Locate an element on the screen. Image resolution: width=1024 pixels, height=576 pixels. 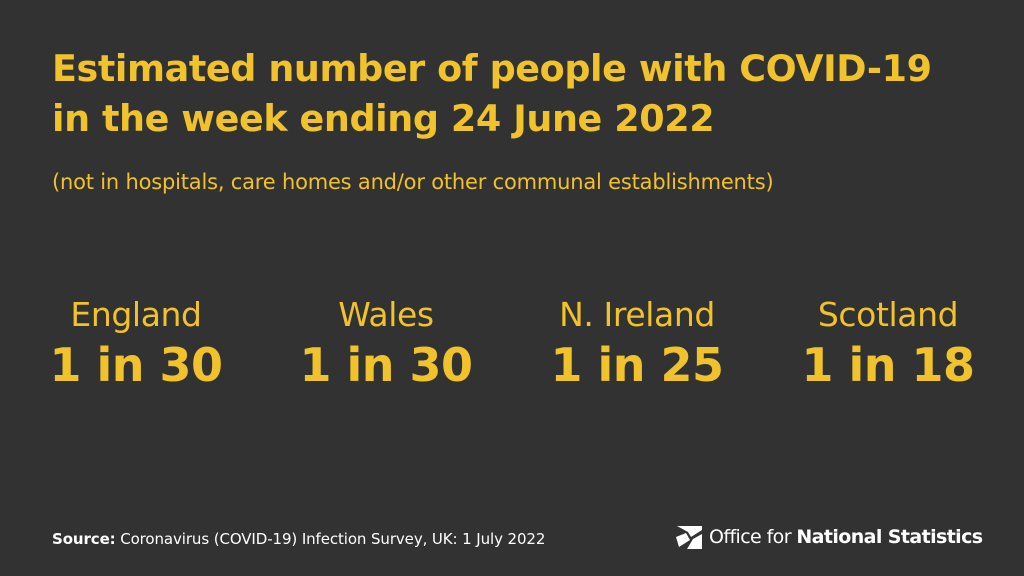
stat-value: 1 in 25 is located at coordinates (637, 365).